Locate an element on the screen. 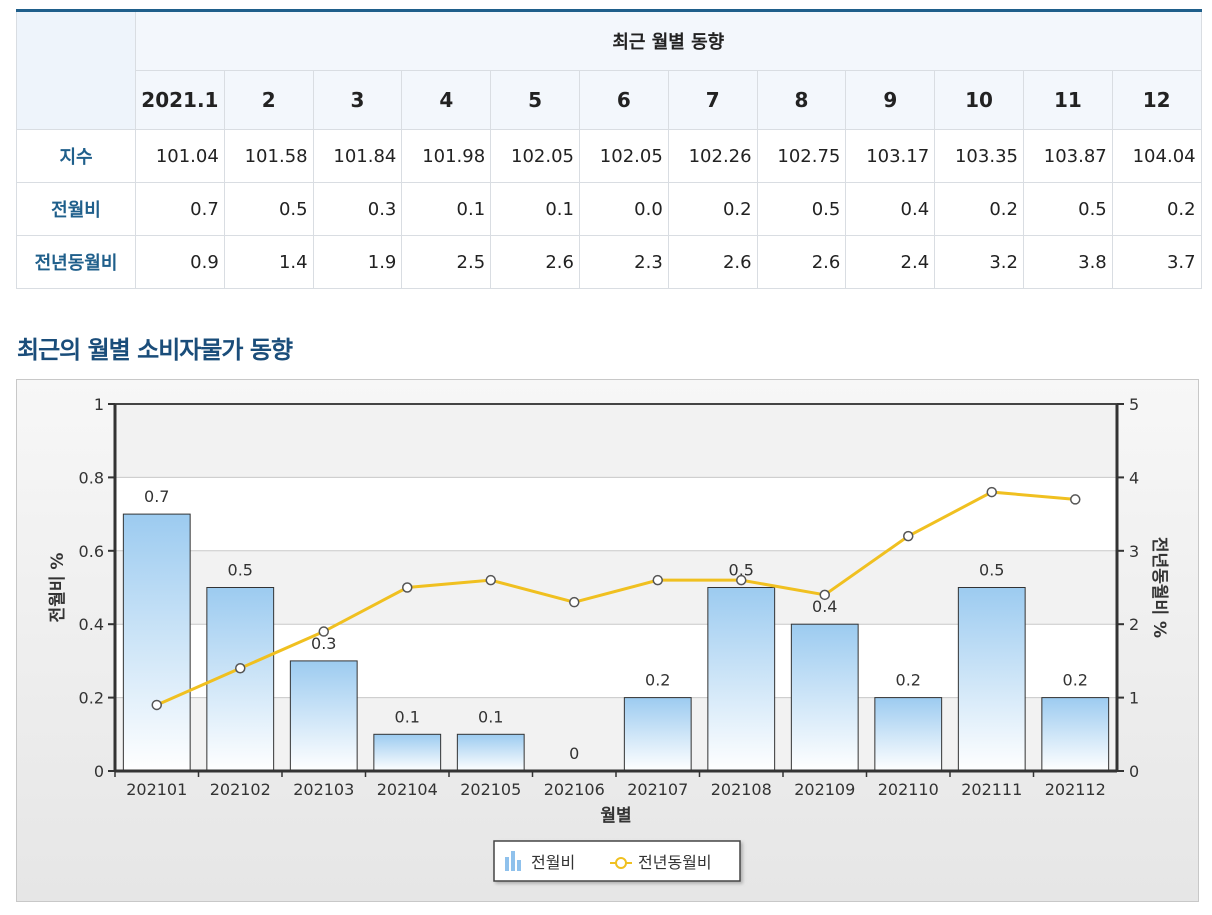  month-header: 9 is located at coordinates (890, 100).